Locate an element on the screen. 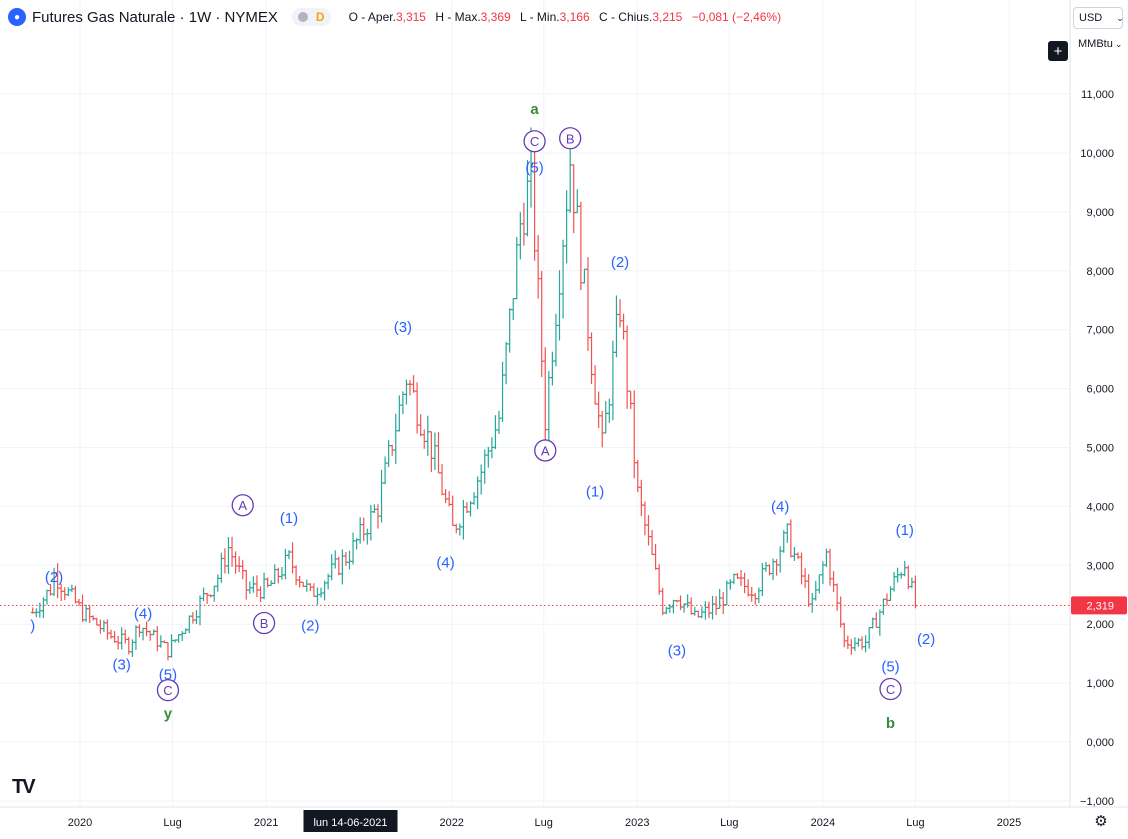 The image size is (1128, 839). wave-label-text: C is located at coordinates (534, 141).